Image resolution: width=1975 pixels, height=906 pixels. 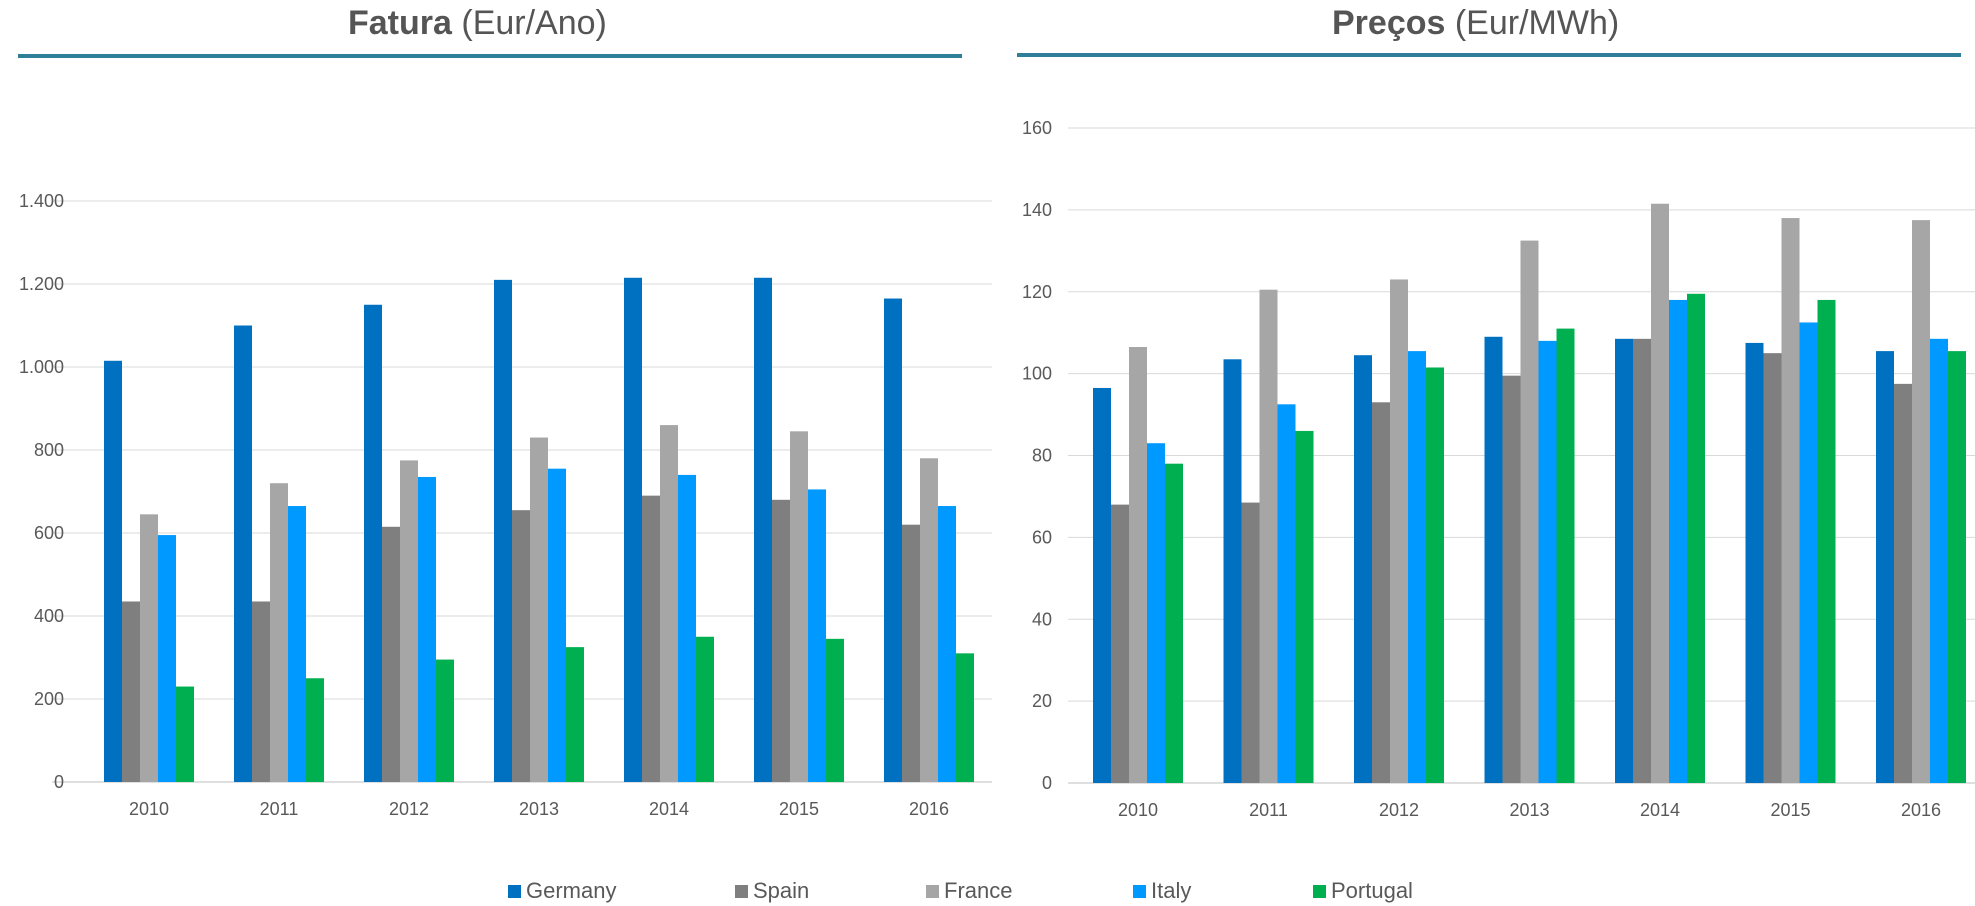 I want to click on legend-label-spain: Spain, so click(x=781, y=890).